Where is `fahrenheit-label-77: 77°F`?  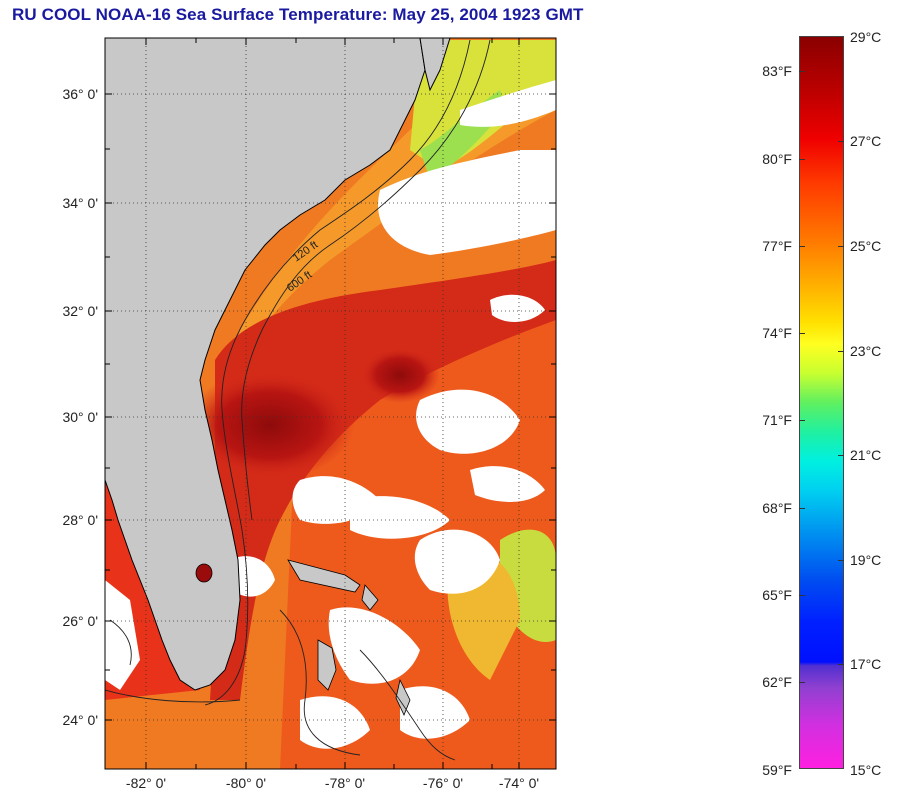
fahrenheit-label-77: 77°F is located at coordinates (777, 246).